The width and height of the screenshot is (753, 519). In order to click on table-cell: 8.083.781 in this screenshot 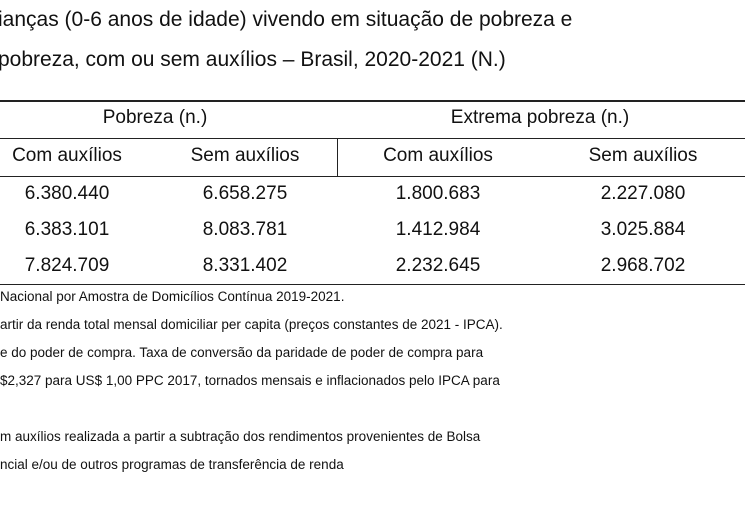, I will do `click(245, 229)`.